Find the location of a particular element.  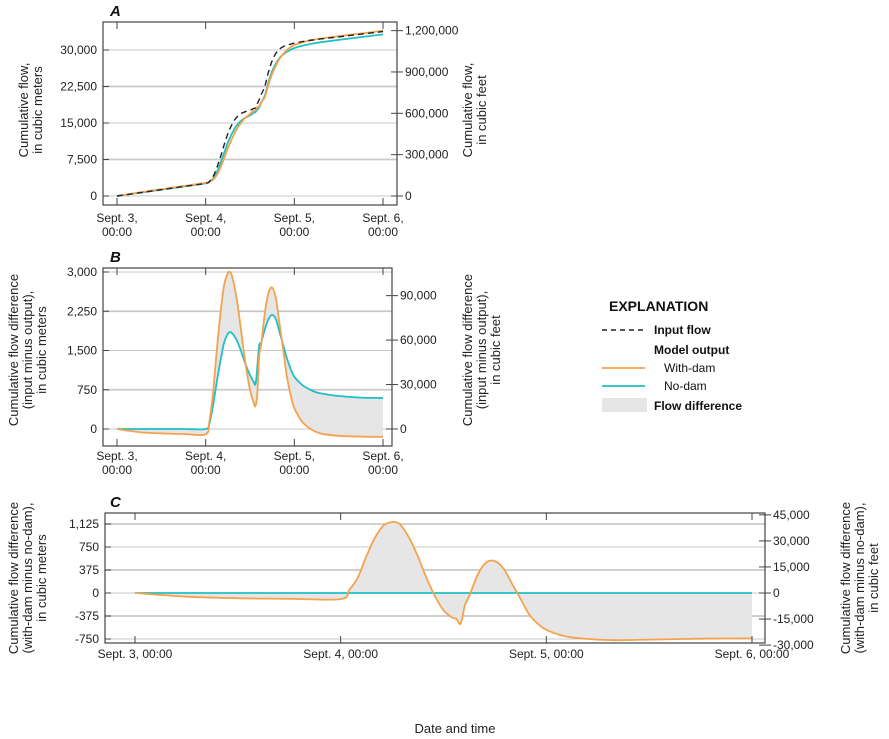

legend-input-flow-label: Input flow is located at coordinates (682, 330).